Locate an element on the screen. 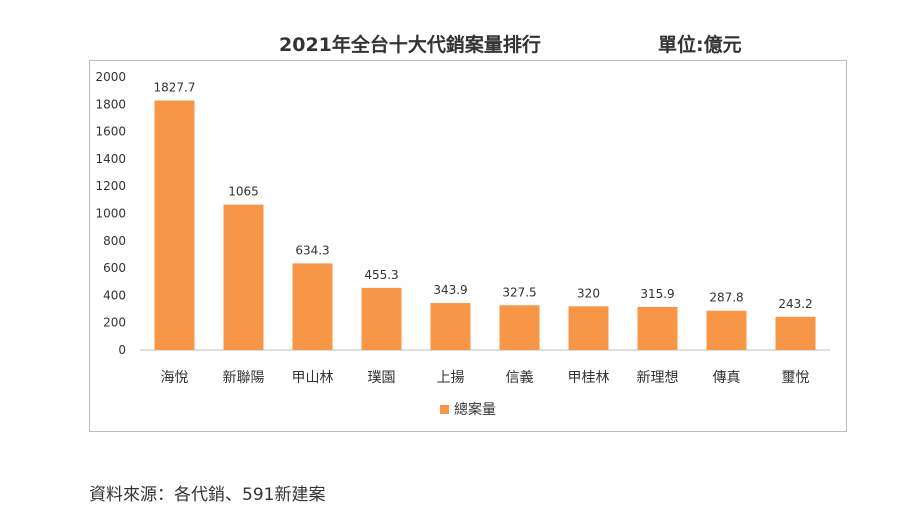 The width and height of the screenshot is (915, 521). y-tick-label: 1800 is located at coordinates (110, 104).